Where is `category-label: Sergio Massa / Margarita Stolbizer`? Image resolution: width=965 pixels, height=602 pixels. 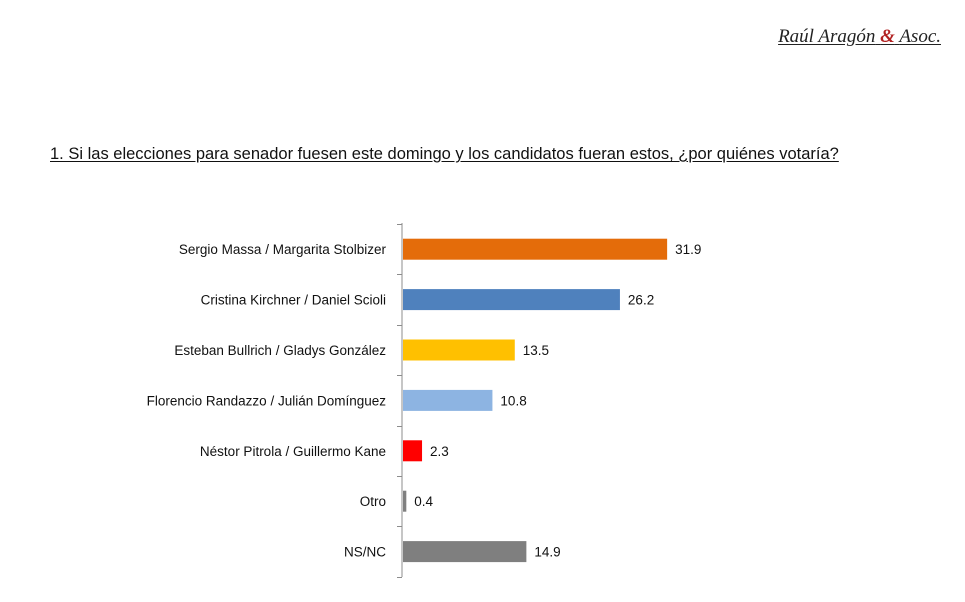 category-label: Sergio Massa / Margarita Stolbizer is located at coordinates (283, 249).